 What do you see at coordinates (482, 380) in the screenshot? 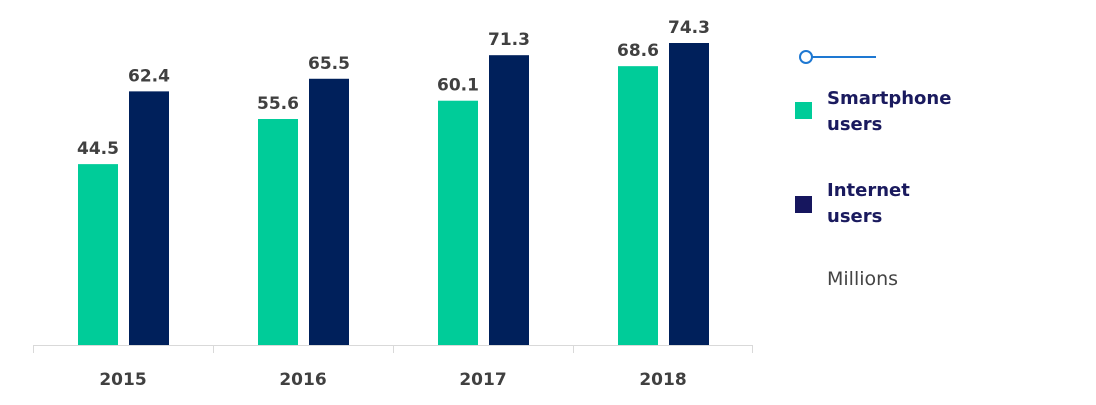
I see `x-tick-label: 2017` at bounding box center [482, 380].